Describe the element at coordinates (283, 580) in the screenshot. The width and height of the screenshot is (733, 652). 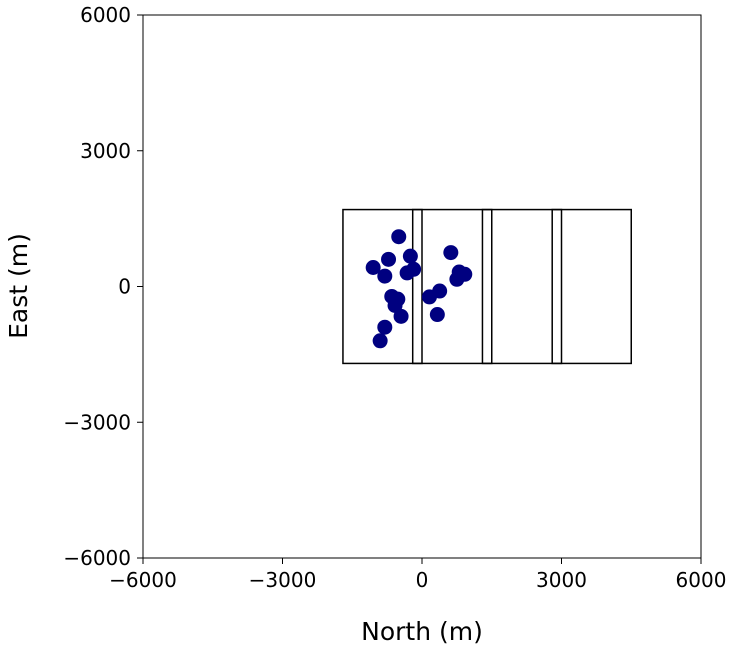
I see `x-tick-label: −3000` at that location.